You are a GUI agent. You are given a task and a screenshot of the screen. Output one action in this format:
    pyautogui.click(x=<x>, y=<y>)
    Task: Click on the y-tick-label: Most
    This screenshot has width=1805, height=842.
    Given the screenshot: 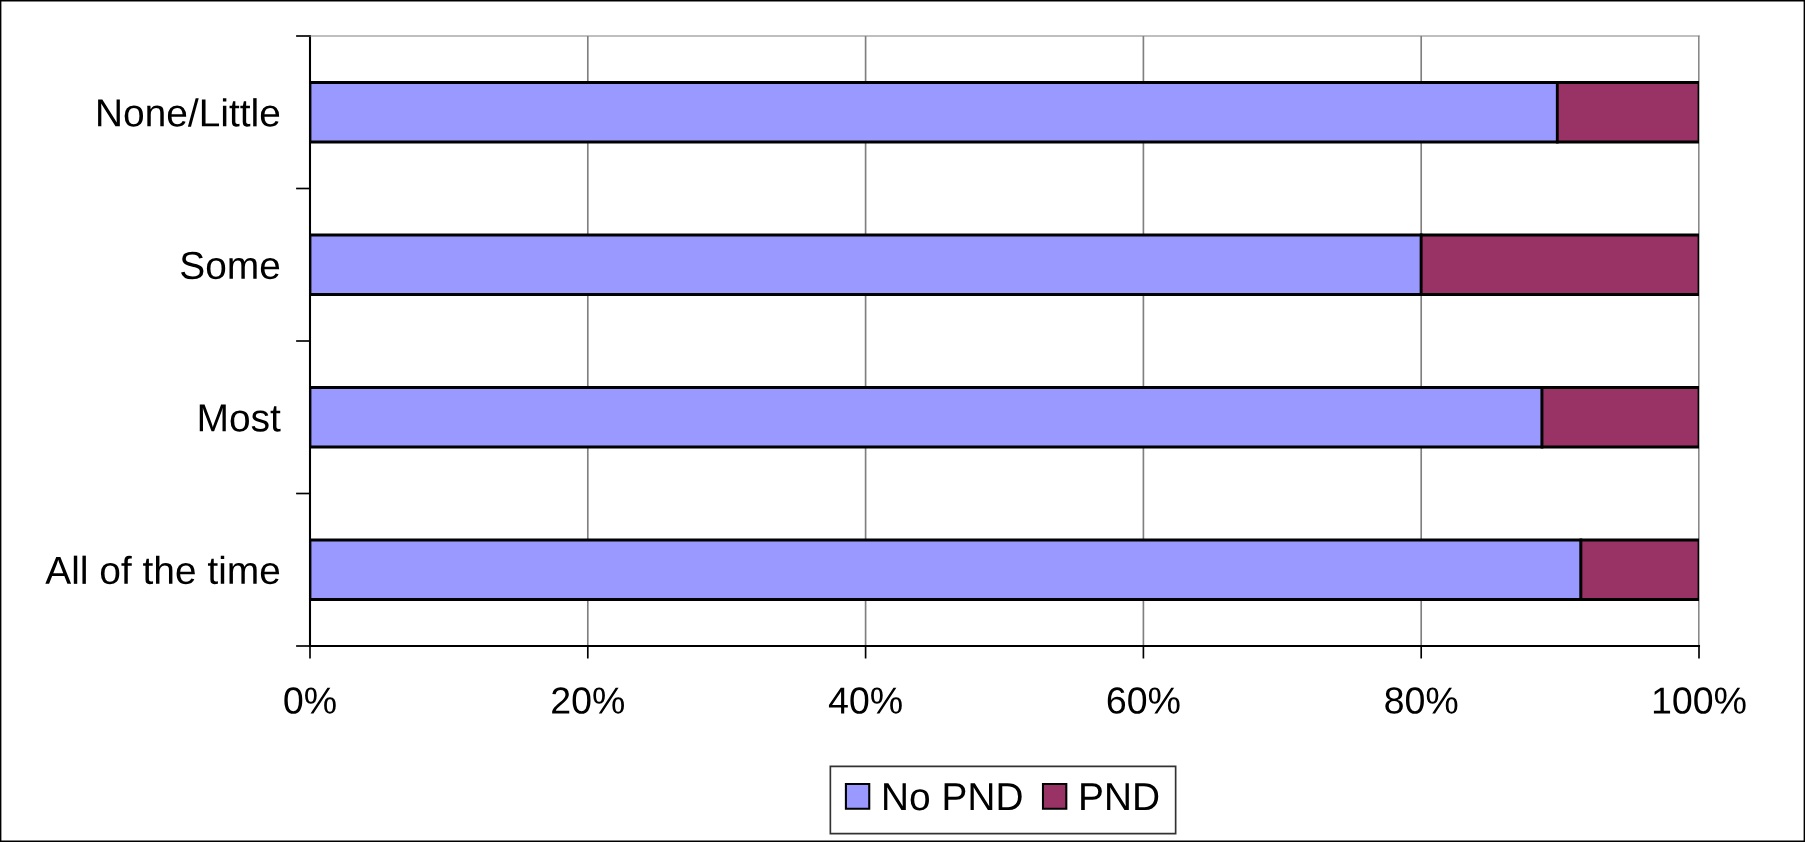 What is the action you would take?
    pyautogui.click(x=240, y=418)
    